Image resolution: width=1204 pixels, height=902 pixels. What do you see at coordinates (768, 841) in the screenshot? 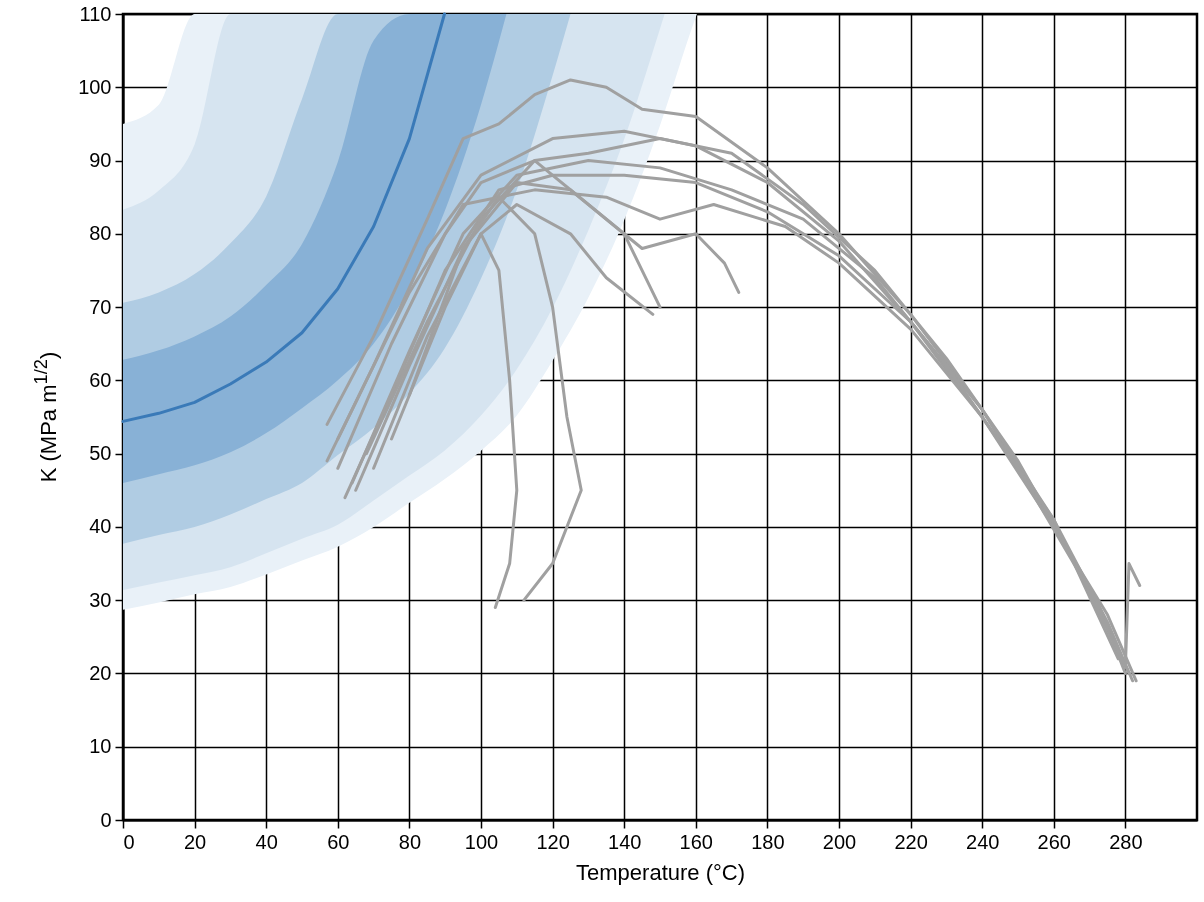
I see `x-tick-label: 180` at bounding box center [768, 841].